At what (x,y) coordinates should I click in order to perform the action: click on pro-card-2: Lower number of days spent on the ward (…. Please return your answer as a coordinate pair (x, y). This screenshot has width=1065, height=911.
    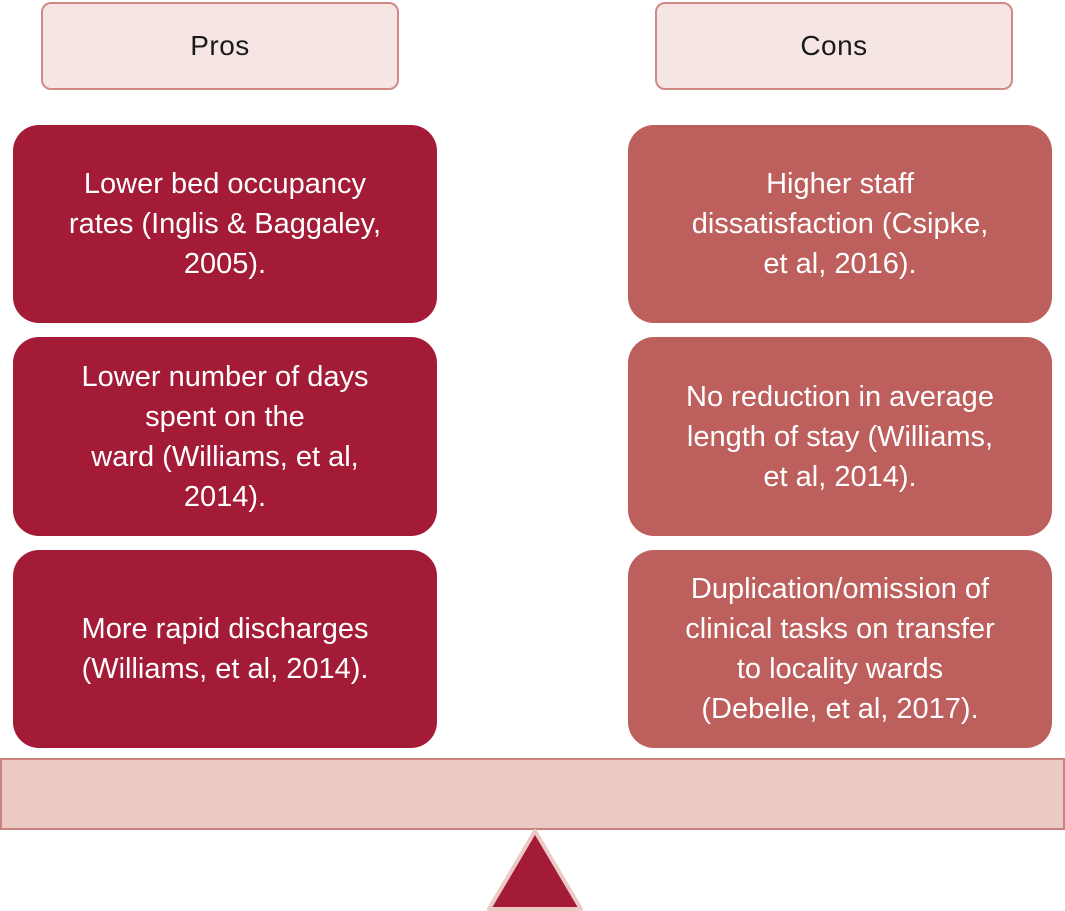
    Looking at the image, I should click on (225, 436).